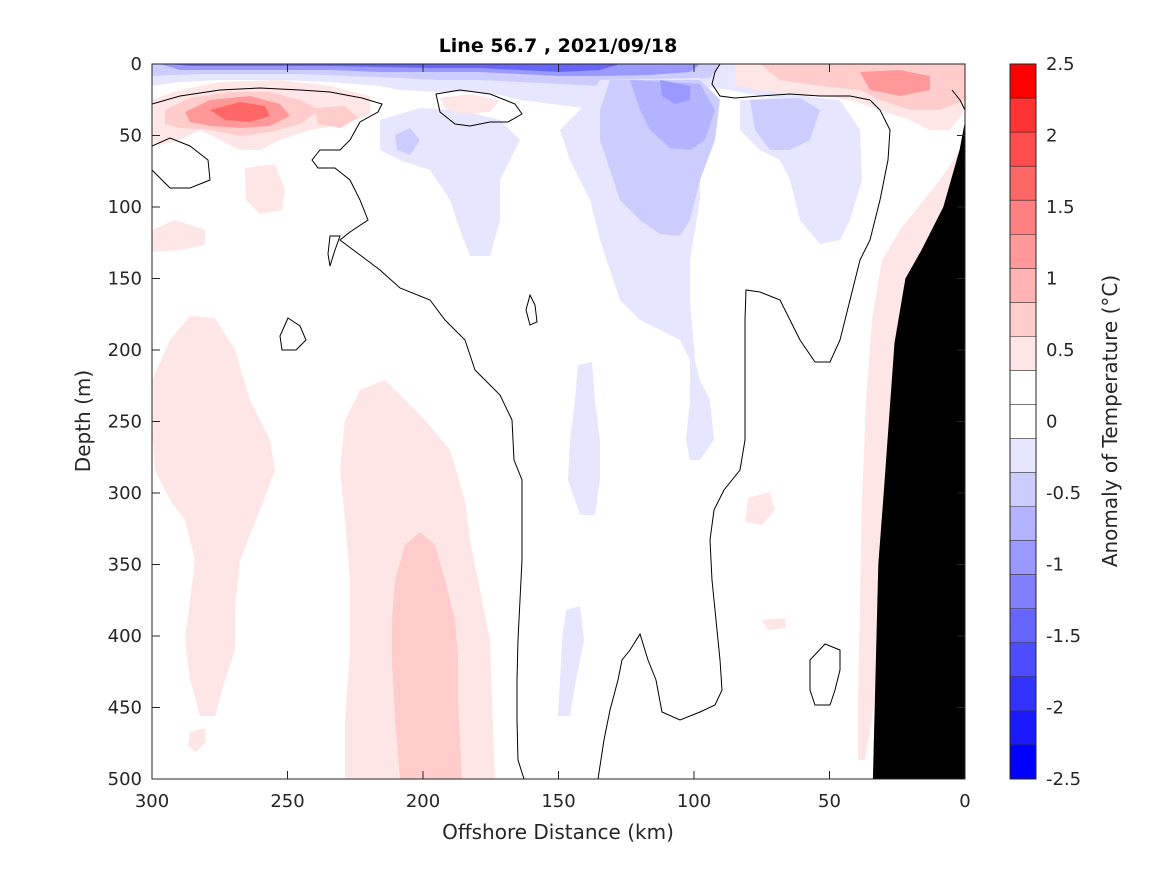  I want to click on contour-fill-warm-core-200-mid, so click(427, 655).